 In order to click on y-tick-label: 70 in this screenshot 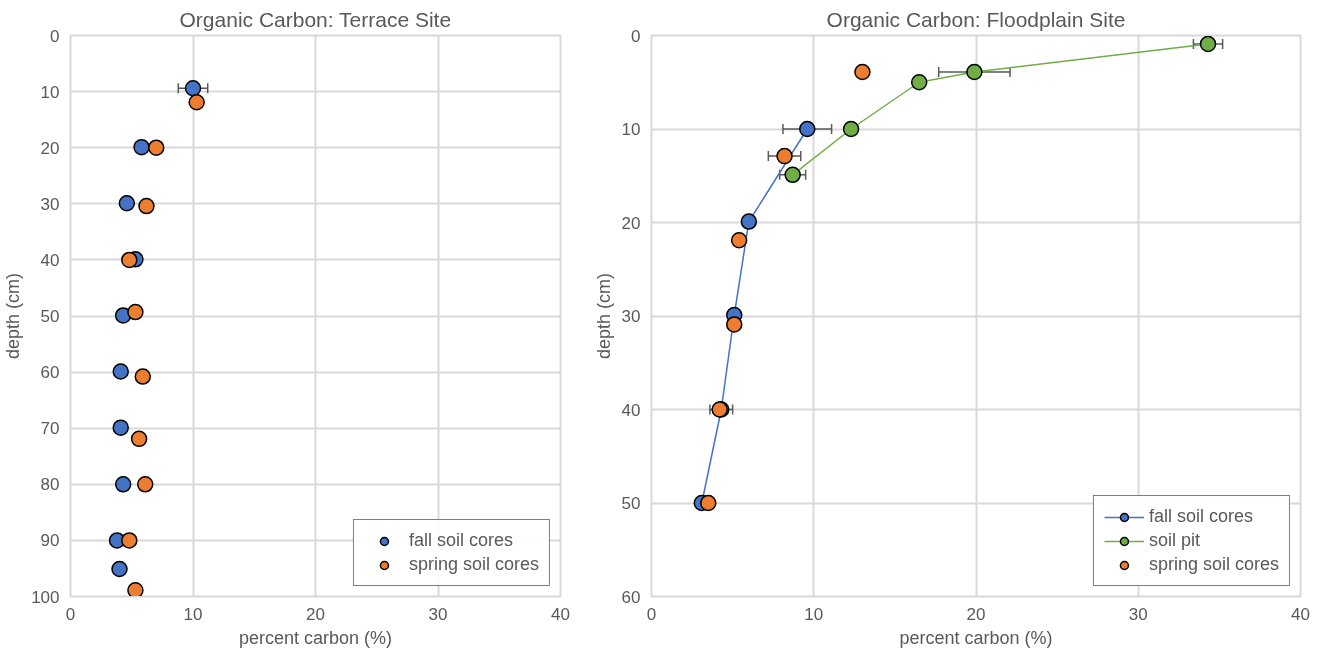, I will do `click(50, 429)`.